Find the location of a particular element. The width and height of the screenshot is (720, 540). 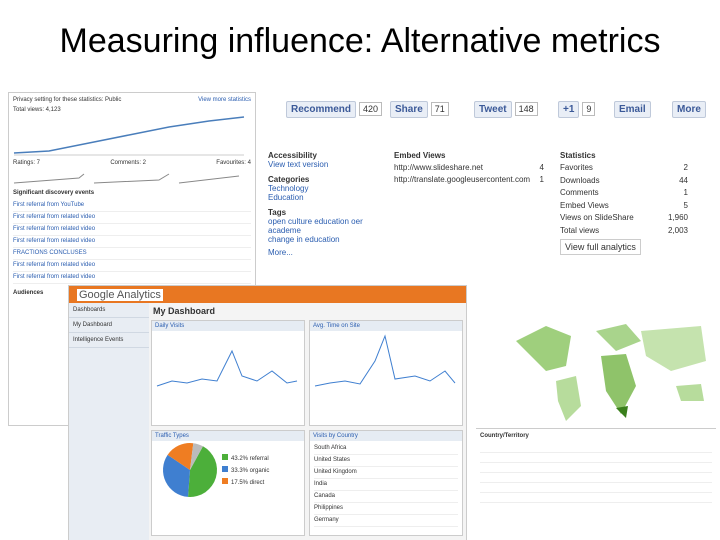

country-name: Canada is located at coordinates (386, 497).